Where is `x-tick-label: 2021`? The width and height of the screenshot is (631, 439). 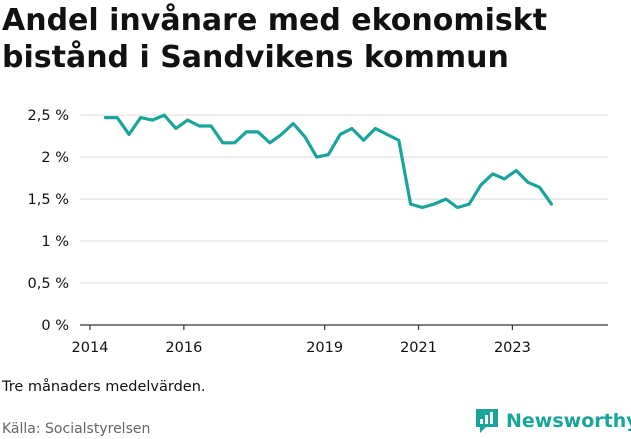
x-tick-label: 2021 is located at coordinates (418, 348).